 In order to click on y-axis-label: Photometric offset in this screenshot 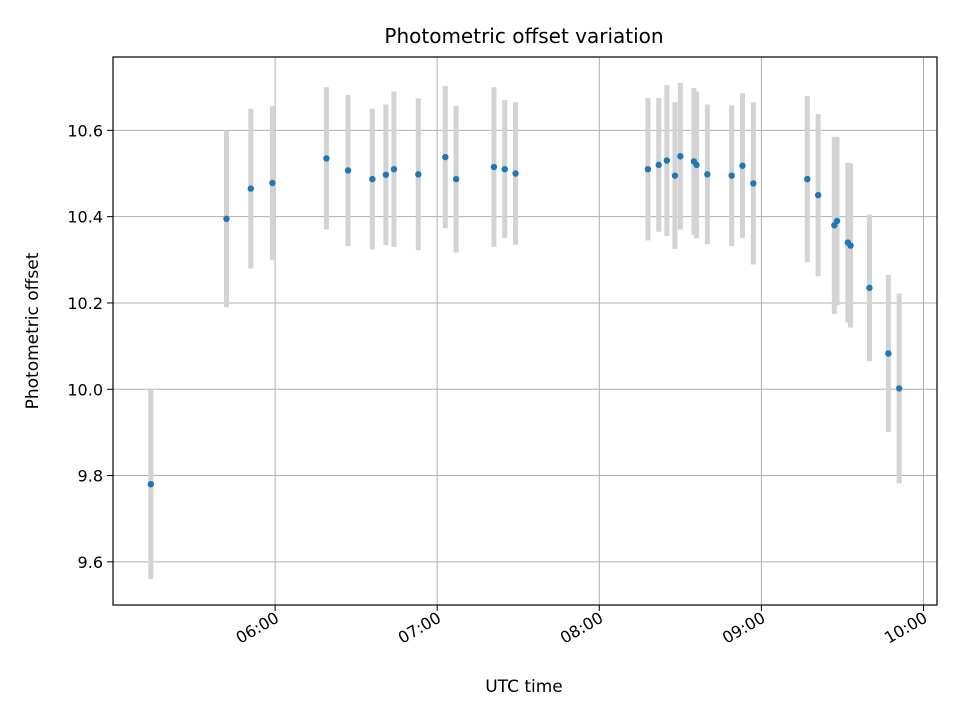, I will do `click(33, 330)`.